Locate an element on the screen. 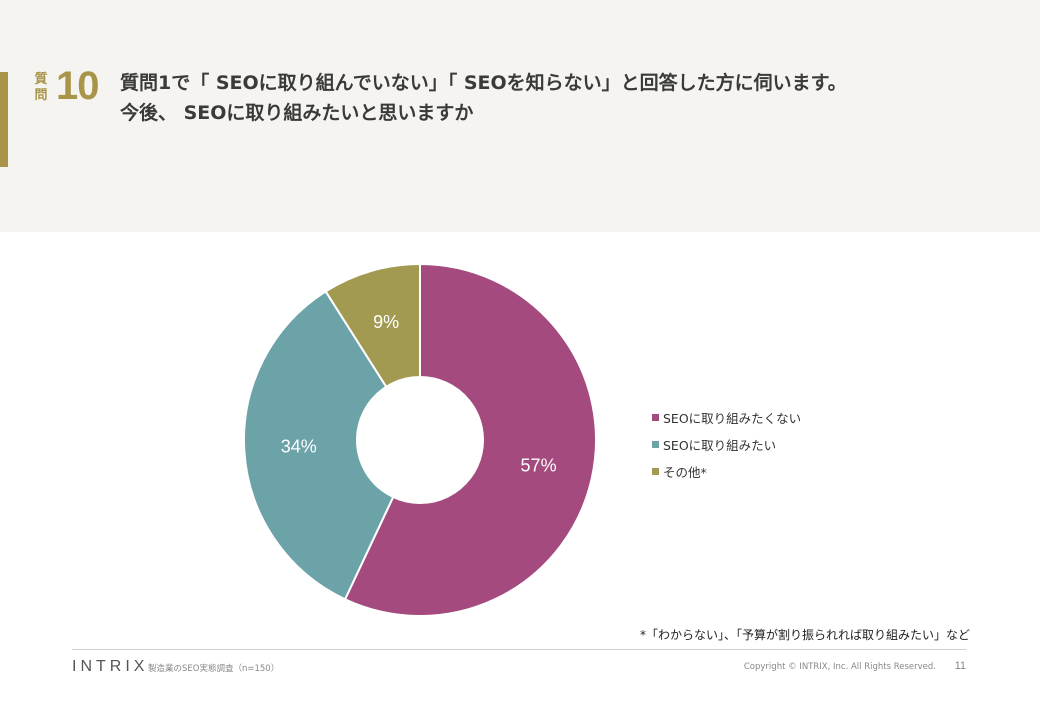  page-number: 11 is located at coordinates (960, 666).